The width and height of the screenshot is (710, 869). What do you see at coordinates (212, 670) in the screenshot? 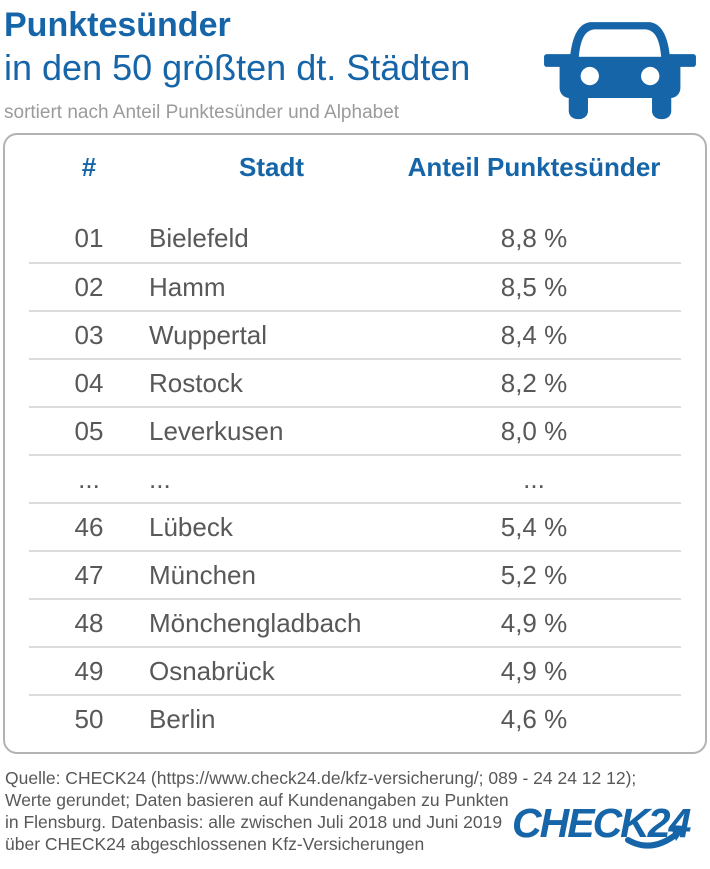
I see `city-cell: Osnabrück` at bounding box center [212, 670].